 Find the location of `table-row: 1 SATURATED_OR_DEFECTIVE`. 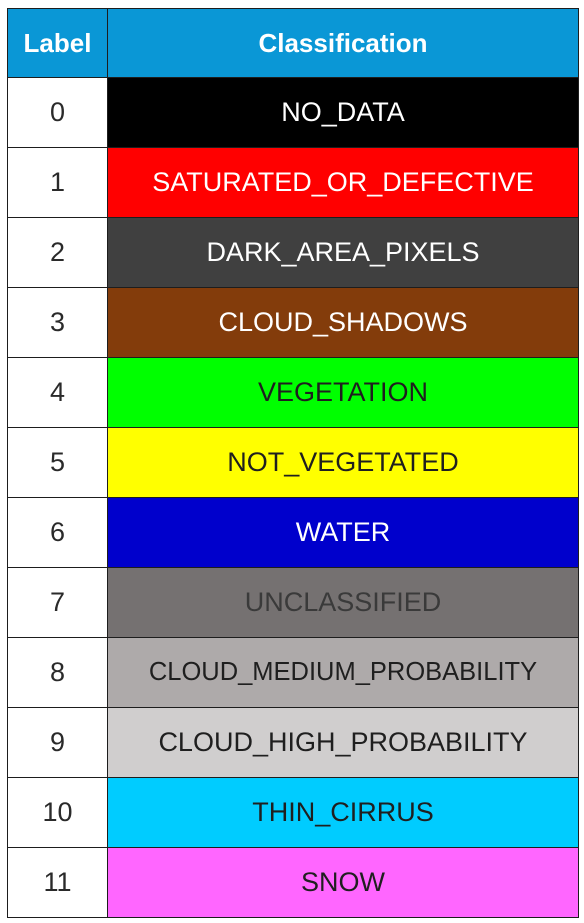

table-row: 1 SATURATED_OR_DEFECTIVE is located at coordinates (293, 182).